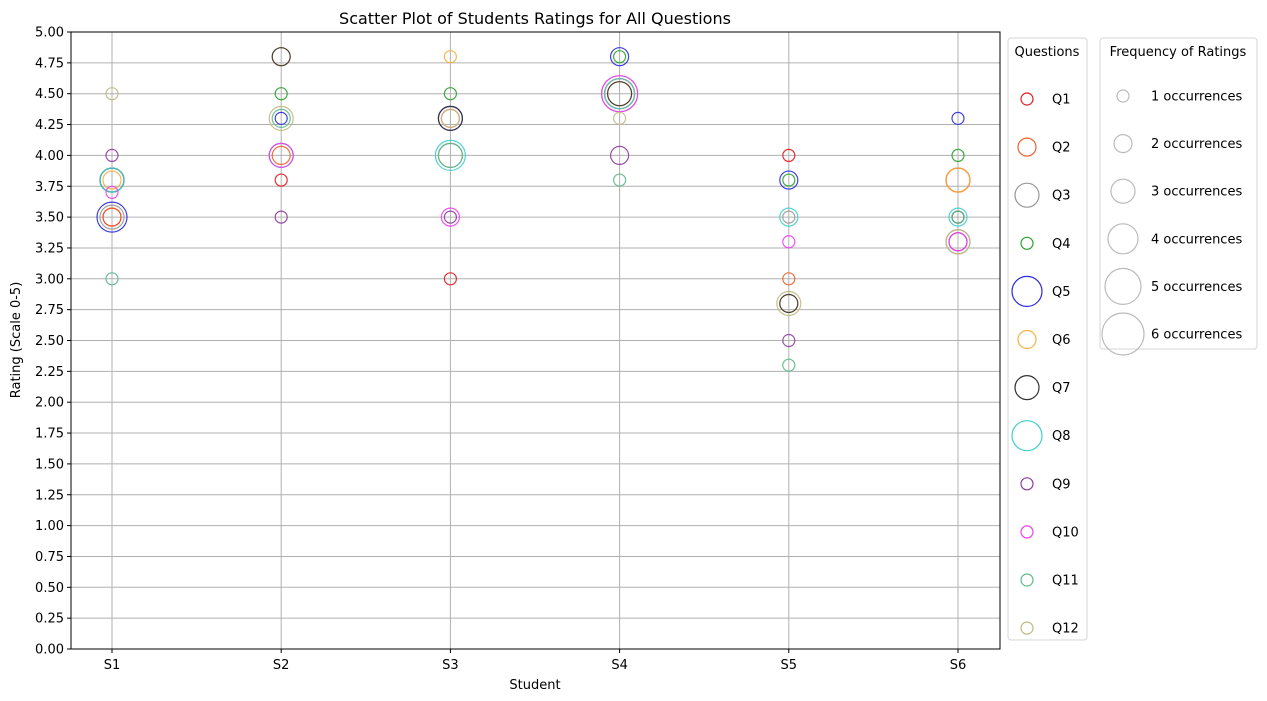 Image resolution: width=1267 pixels, height=701 pixels. Describe the element at coordinates (1061, 484) in the screenshot. I see `legend-label-q9: Q9` at that location.